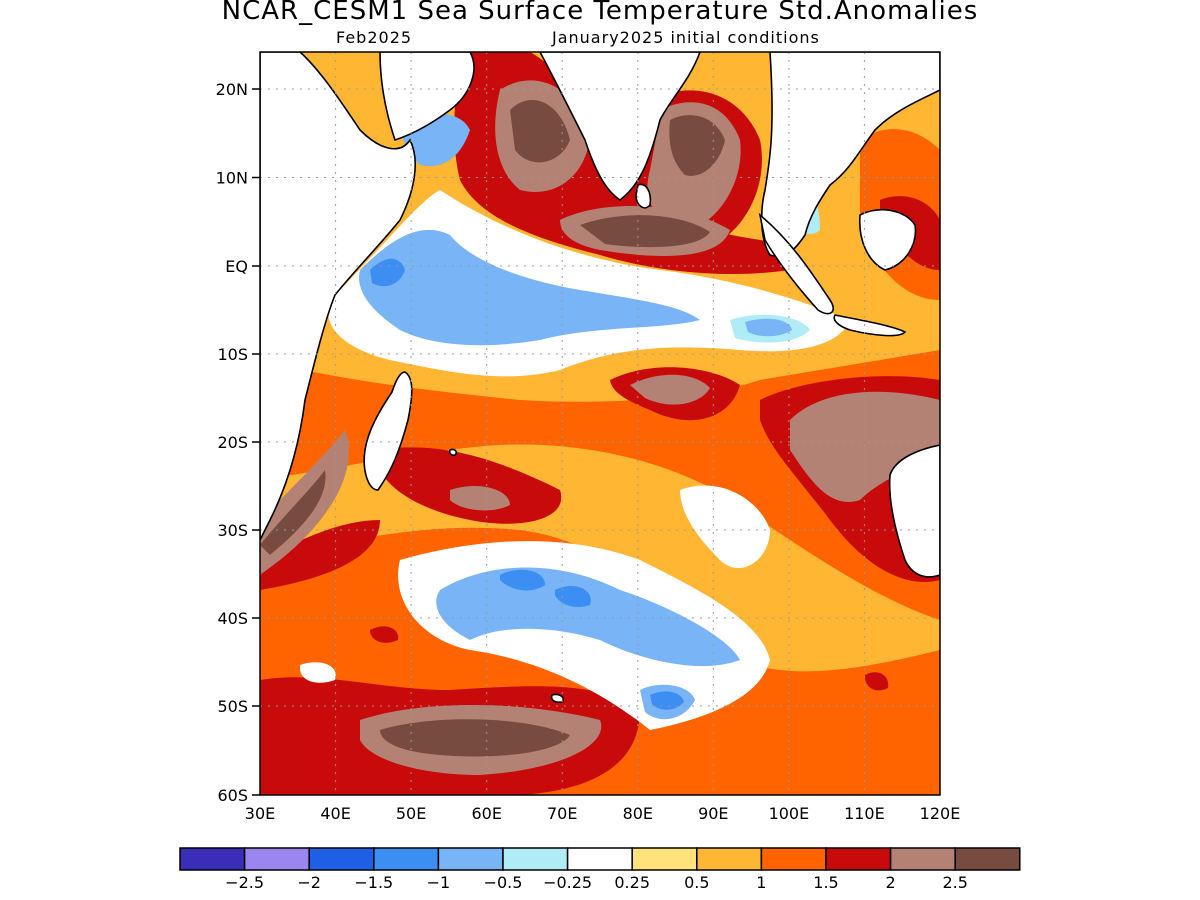 The height and width of the screenshot is (900, 1200). I want to click on colorbar-label: 2, so click(891, 882).